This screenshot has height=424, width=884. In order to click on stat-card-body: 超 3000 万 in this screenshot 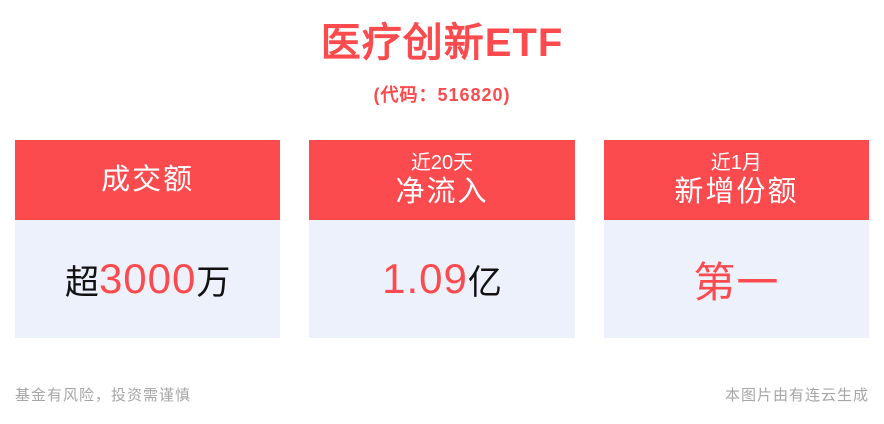, I will do `click(148, 279)`.